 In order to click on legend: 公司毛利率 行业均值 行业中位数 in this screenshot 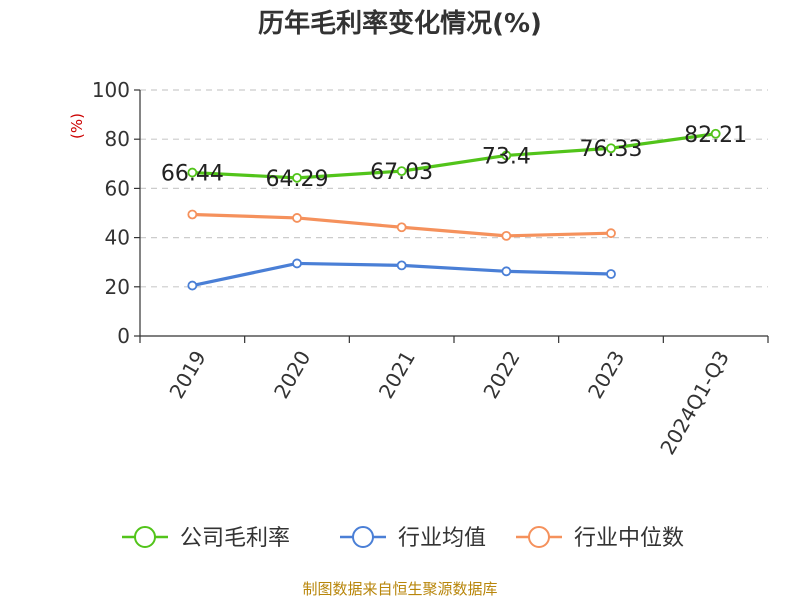, I will do `click(403, 538)`.